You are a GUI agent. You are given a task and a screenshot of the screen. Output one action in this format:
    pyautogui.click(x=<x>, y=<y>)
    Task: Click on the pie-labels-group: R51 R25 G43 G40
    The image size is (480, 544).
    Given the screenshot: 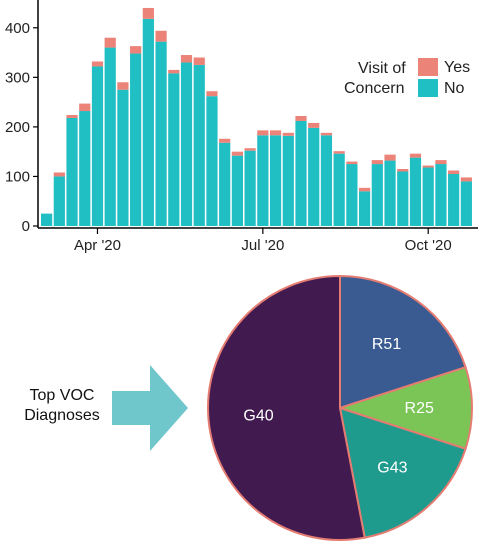 What is the action you would take?
    pyautogui.click(x=338, y=406)
    